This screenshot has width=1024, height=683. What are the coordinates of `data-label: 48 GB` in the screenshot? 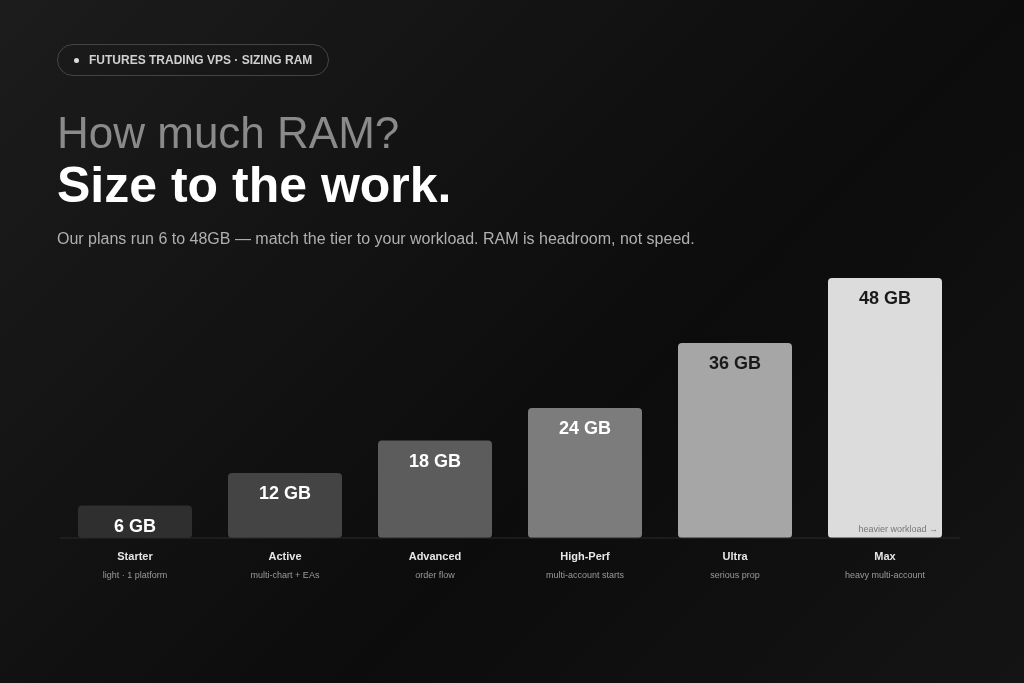 It's located at (885, 298).